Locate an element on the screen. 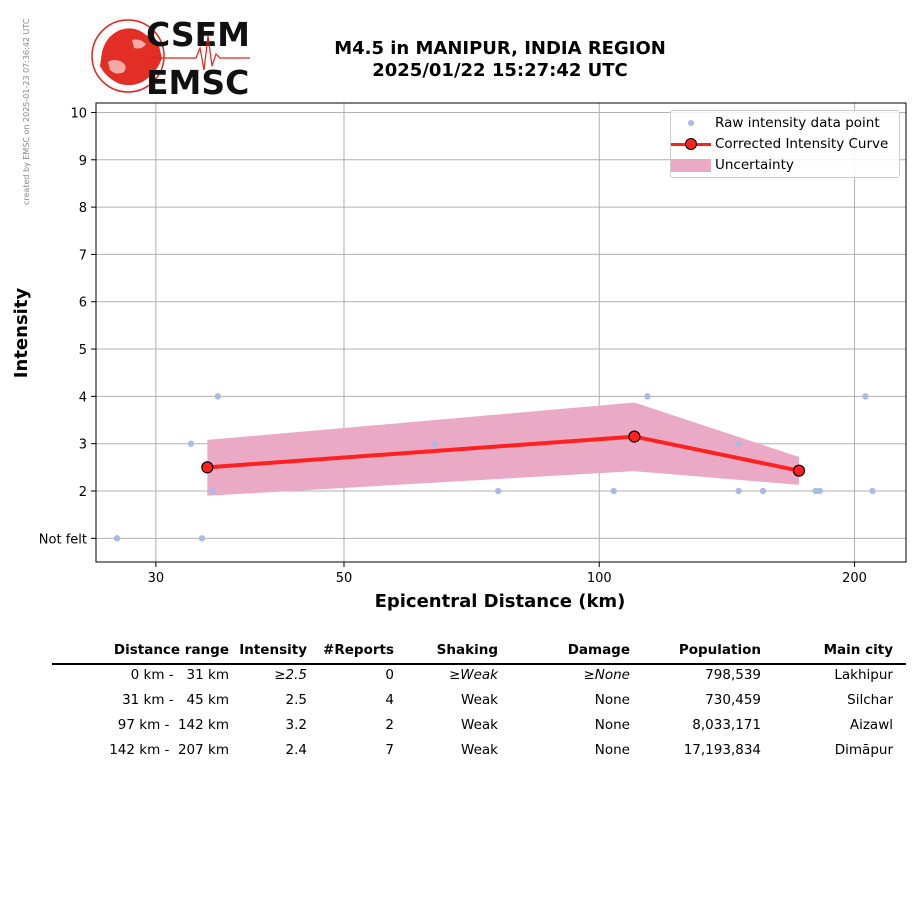 Image resolution: width=915 pixels, height=905 pixels. y-tick-label: 8 is located at coordinates (83, 208).